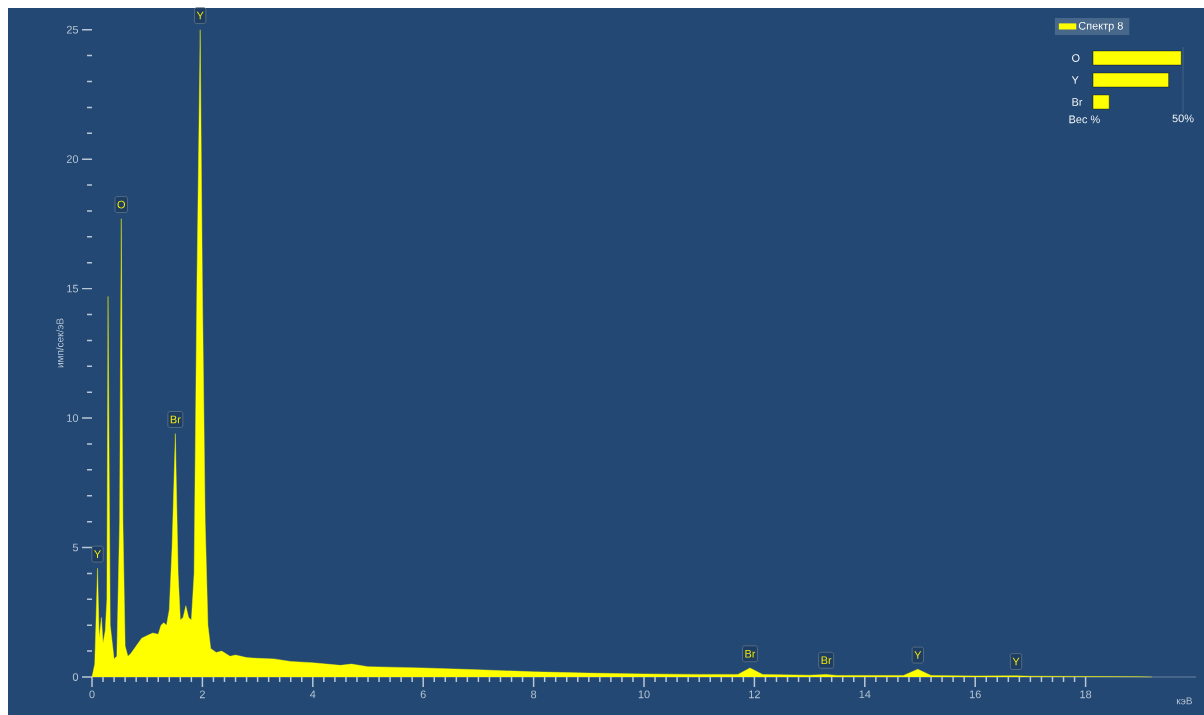 The width and height of the screenshot is (1204, 715). What do you see at coordinates (423, 694) in the screenshot?
I see `x-tick-label: 6` at bounding box center [423, 694].